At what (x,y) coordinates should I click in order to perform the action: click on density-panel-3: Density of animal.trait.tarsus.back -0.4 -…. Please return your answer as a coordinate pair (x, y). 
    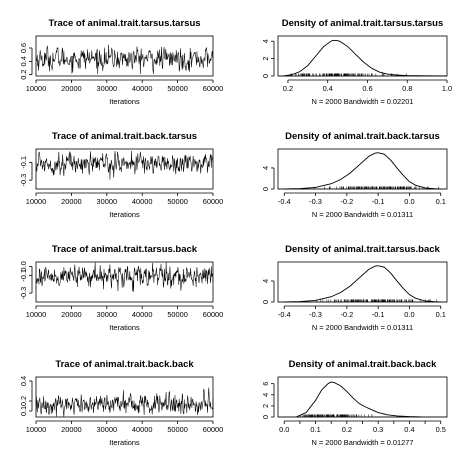
    Looking at the image, I should click on (354, 288).